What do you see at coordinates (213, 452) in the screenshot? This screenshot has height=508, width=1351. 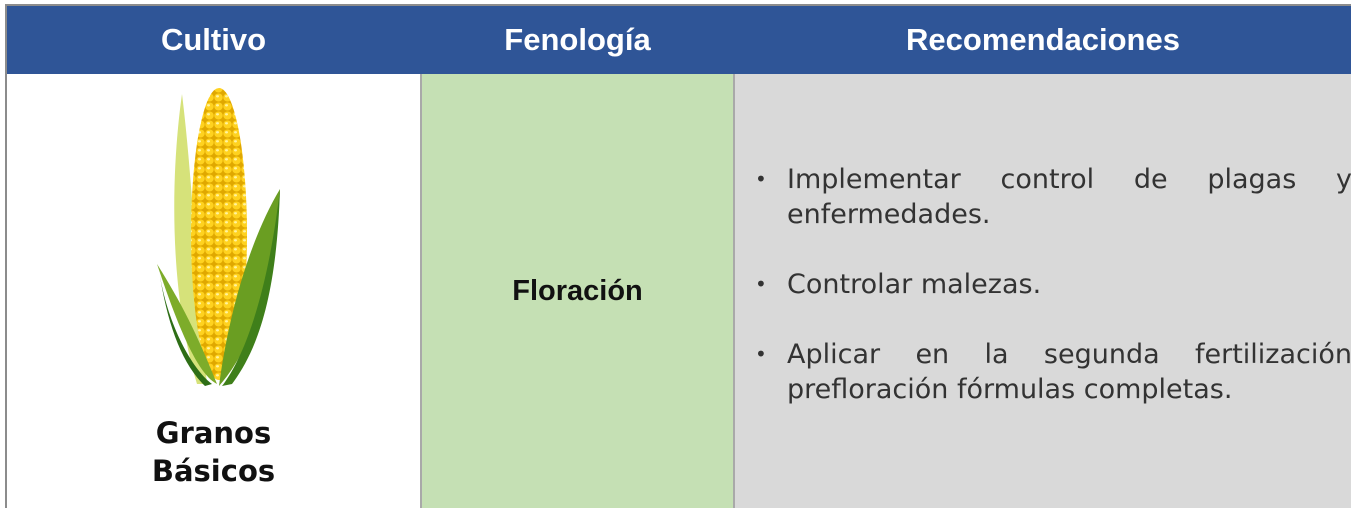 I see `crop-name: Granos Básicos` at bounding box center [213, 452].